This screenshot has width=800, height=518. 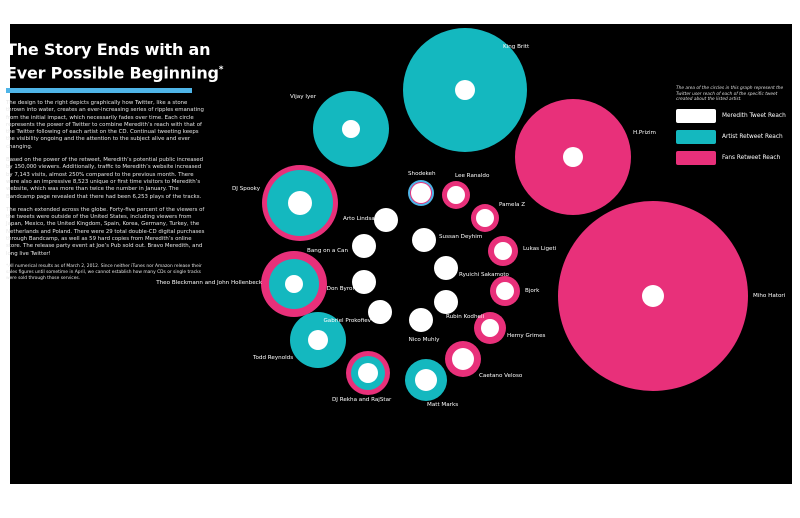 What do you see at coordinates (99, 90) in the screenshot?
I see `title-underline` at bounding box center [99, 90].